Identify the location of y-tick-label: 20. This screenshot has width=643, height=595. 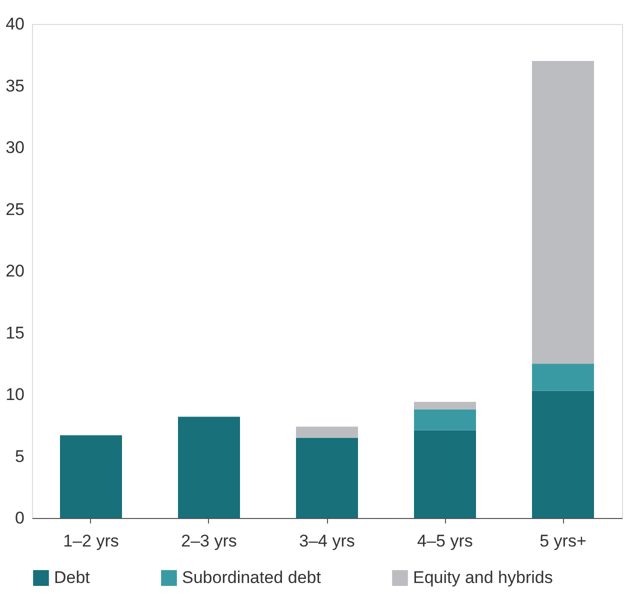
(15, 271).